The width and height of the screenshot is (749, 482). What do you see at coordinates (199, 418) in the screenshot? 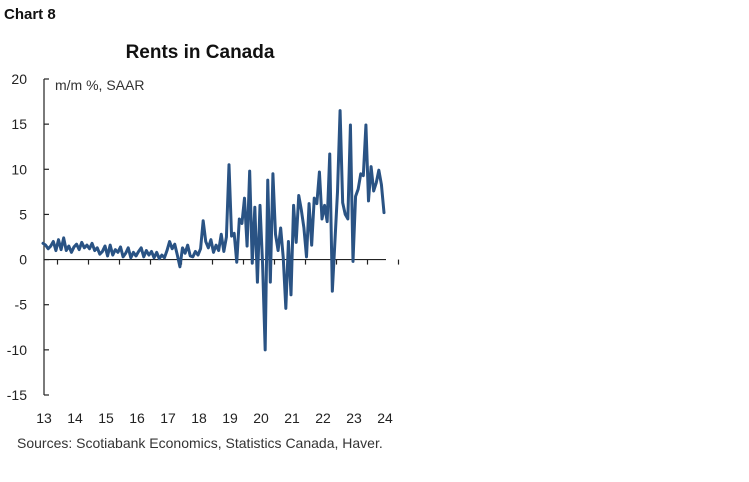
I see `x-tick-label: 18` at bounding box center [199, 418].